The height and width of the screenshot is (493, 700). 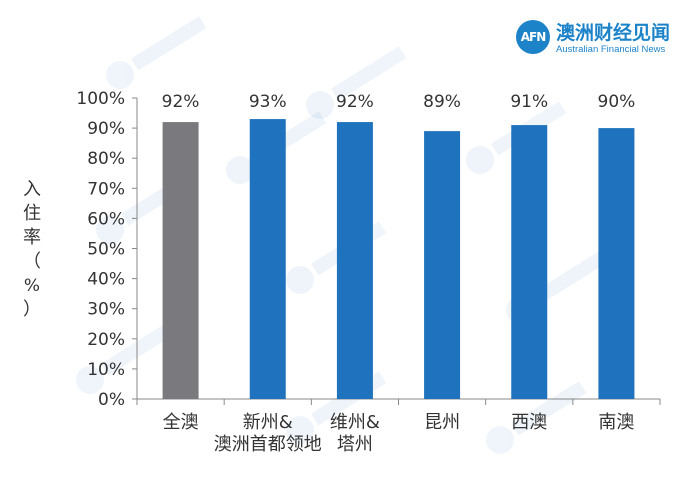 I want to click on y-tick-label: 90%, so click(x=106, y=129).